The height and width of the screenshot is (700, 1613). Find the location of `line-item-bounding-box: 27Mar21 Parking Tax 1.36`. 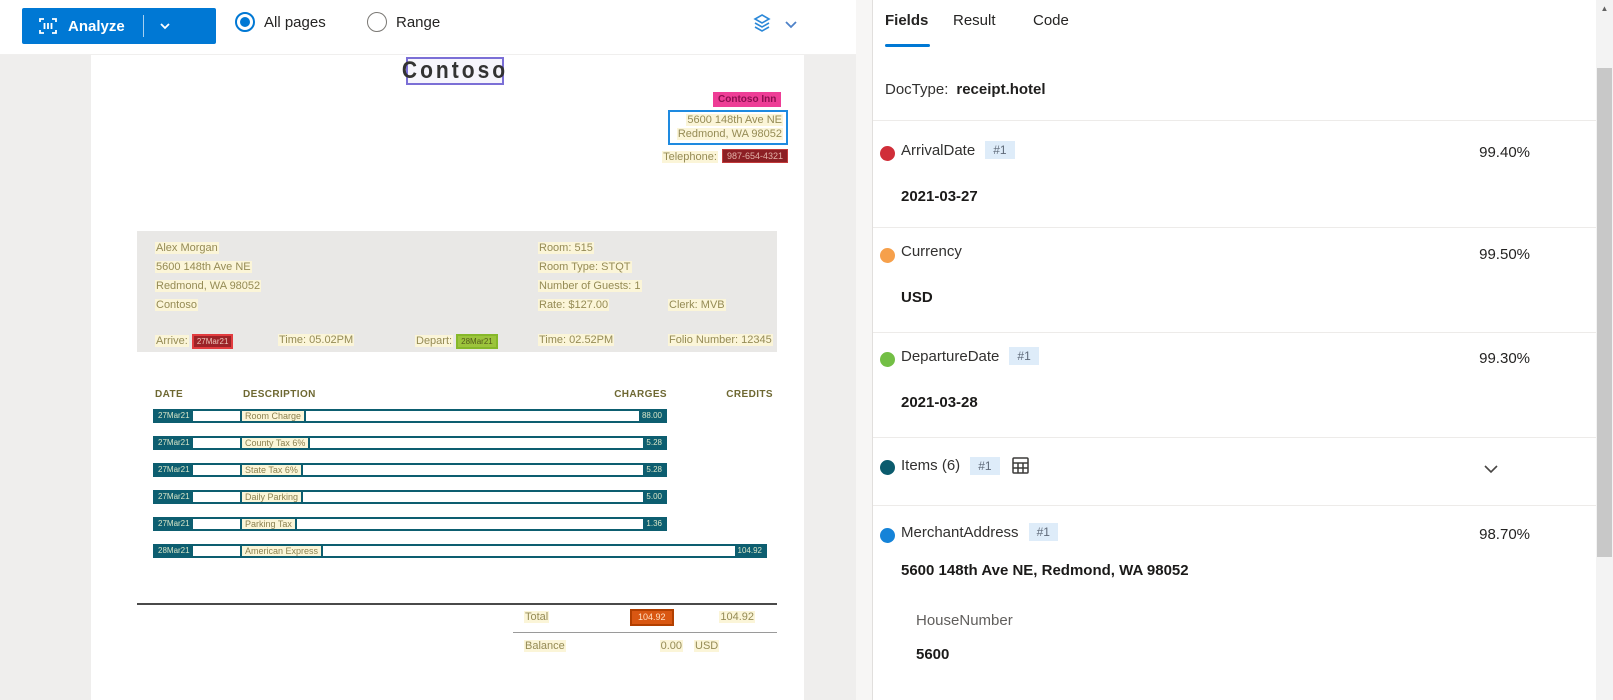

line-item-bounding-box: 27Mar21 Parking Tax 1.36 is located at coordinates (410, 524).